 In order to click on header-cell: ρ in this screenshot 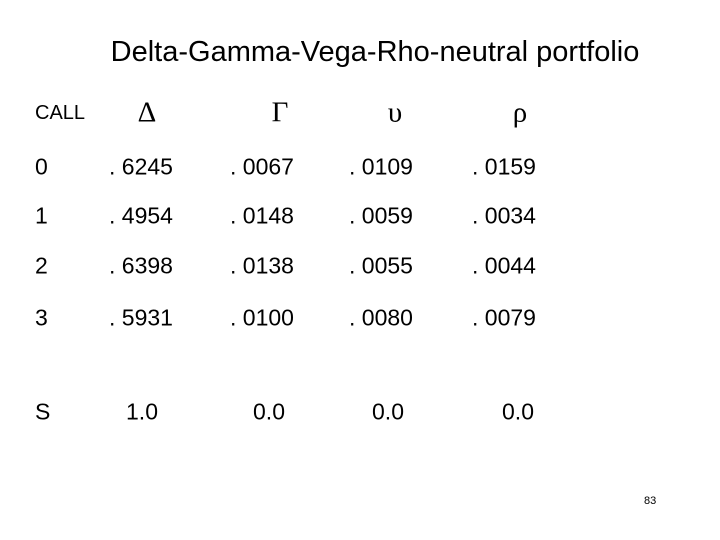, I will do `click(520, 112)`.